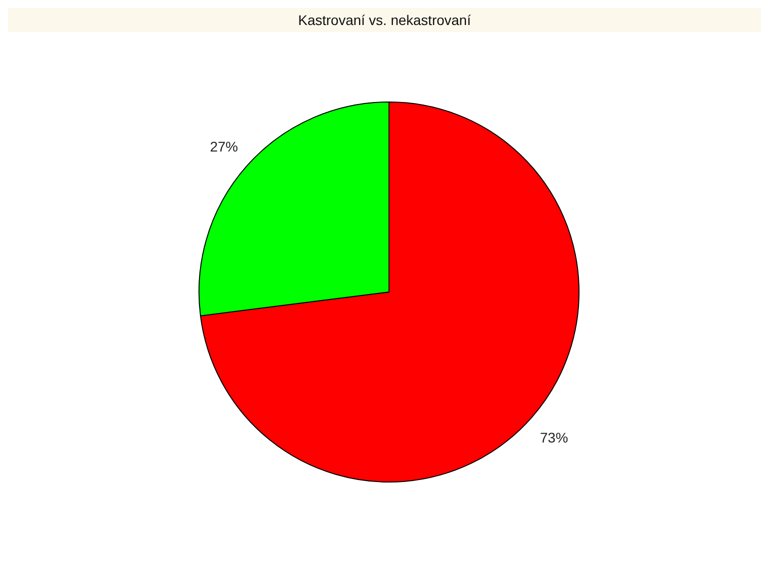 This screenshot has width=769, height=579. I want to click on chart-title: Kastrovaní vs. nekastrovaní, so click(384, 20).